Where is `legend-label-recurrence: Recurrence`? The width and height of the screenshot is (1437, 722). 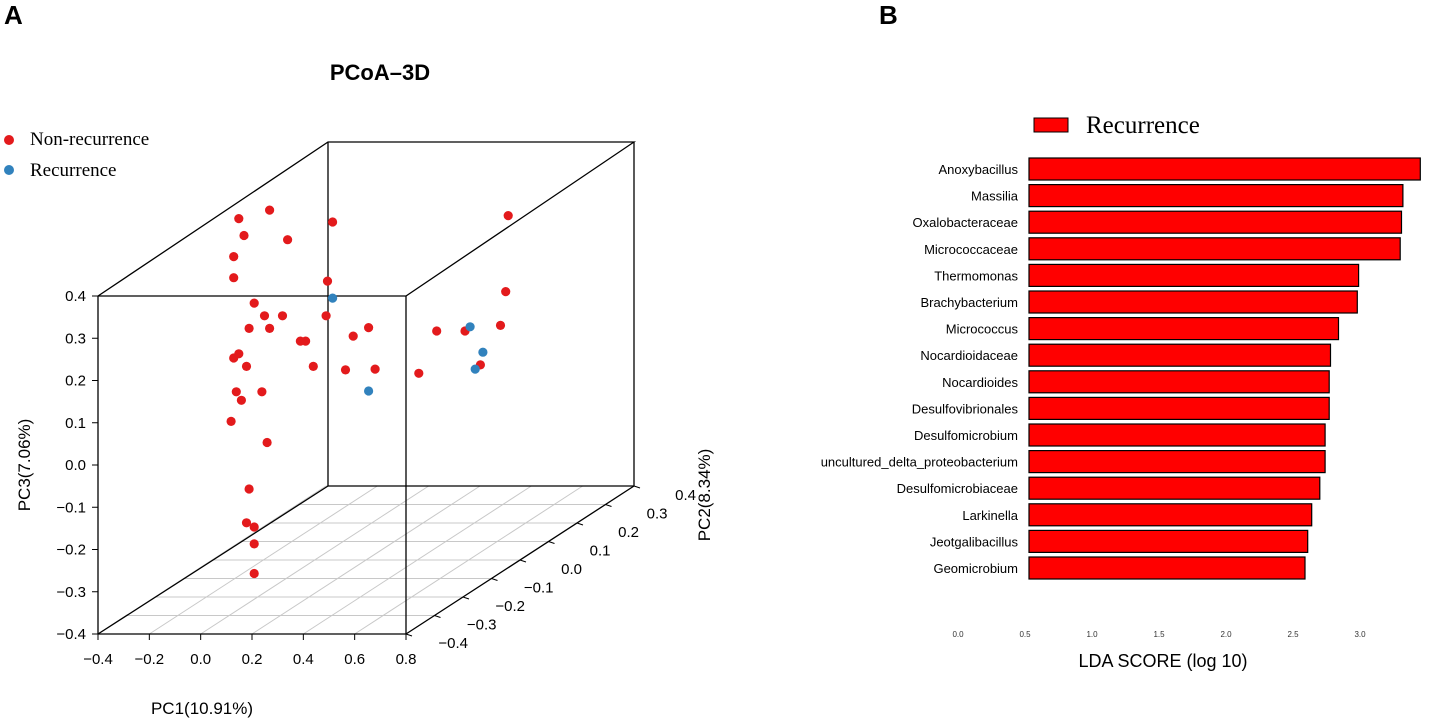 legend-label-recurrence: Recurrence is located at coordinates (73, 170).